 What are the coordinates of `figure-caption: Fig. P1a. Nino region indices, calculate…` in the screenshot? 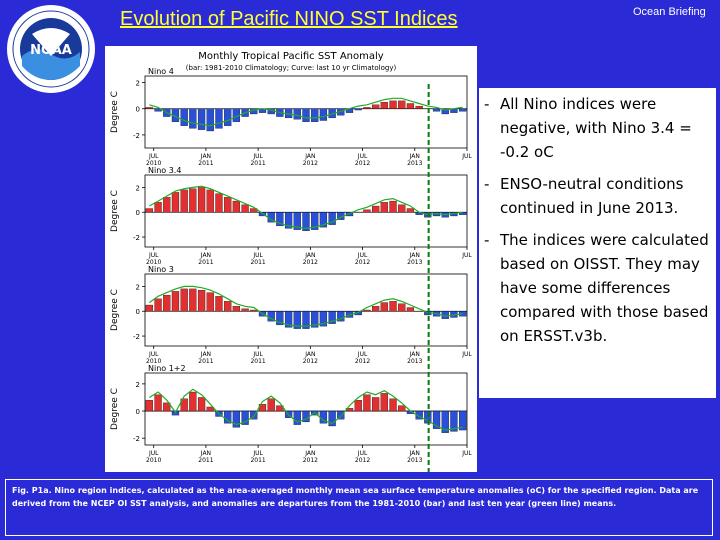 It's located at (359, 507).